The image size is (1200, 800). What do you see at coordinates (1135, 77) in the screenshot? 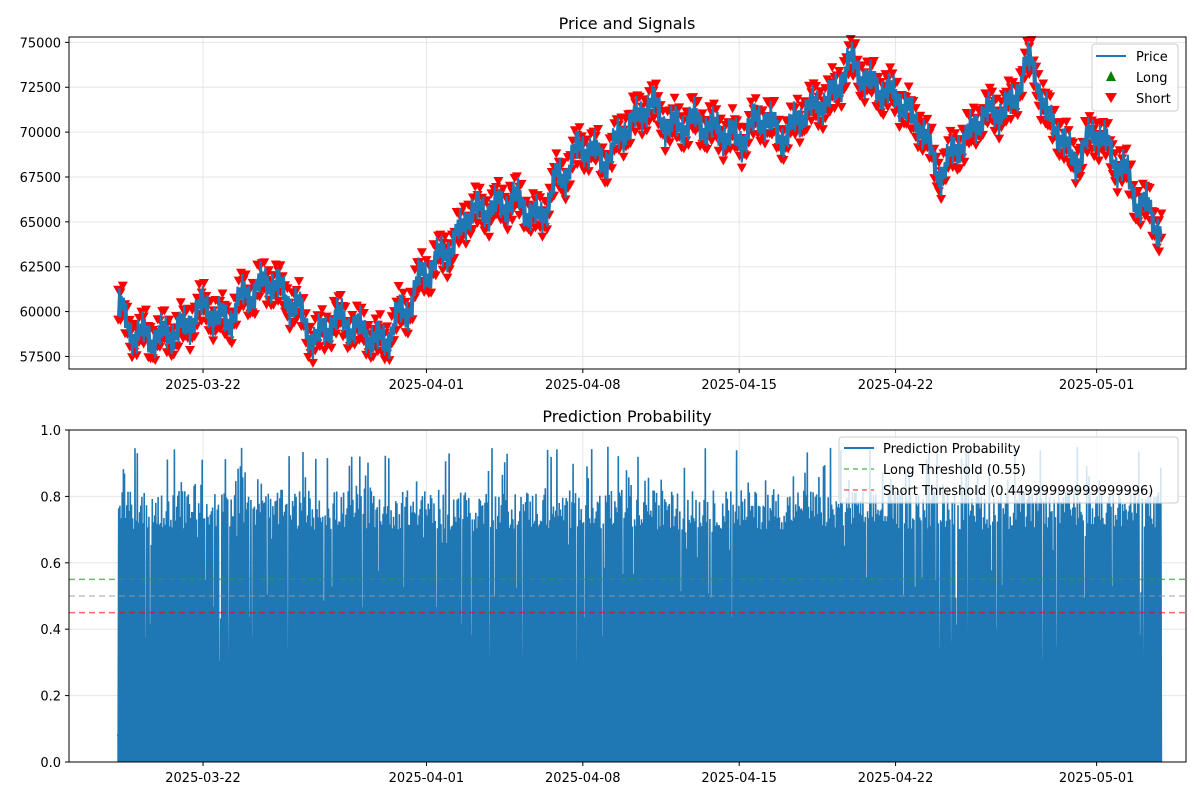
I see `price-legend: Price Long Short` at bounding box center [1135, 77].